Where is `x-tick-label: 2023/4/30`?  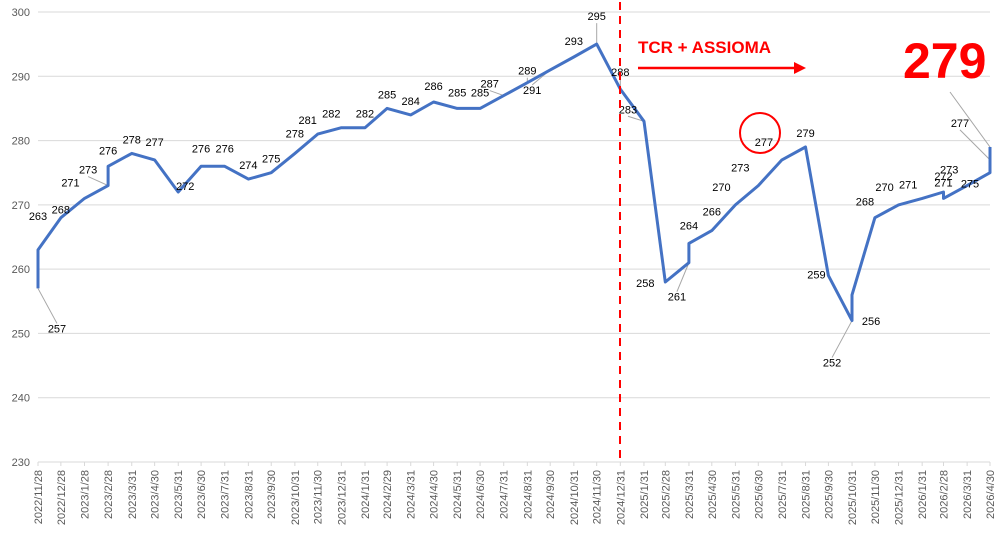
x-tick-label: 2023/4/30 is located at coordinates (156, 494).